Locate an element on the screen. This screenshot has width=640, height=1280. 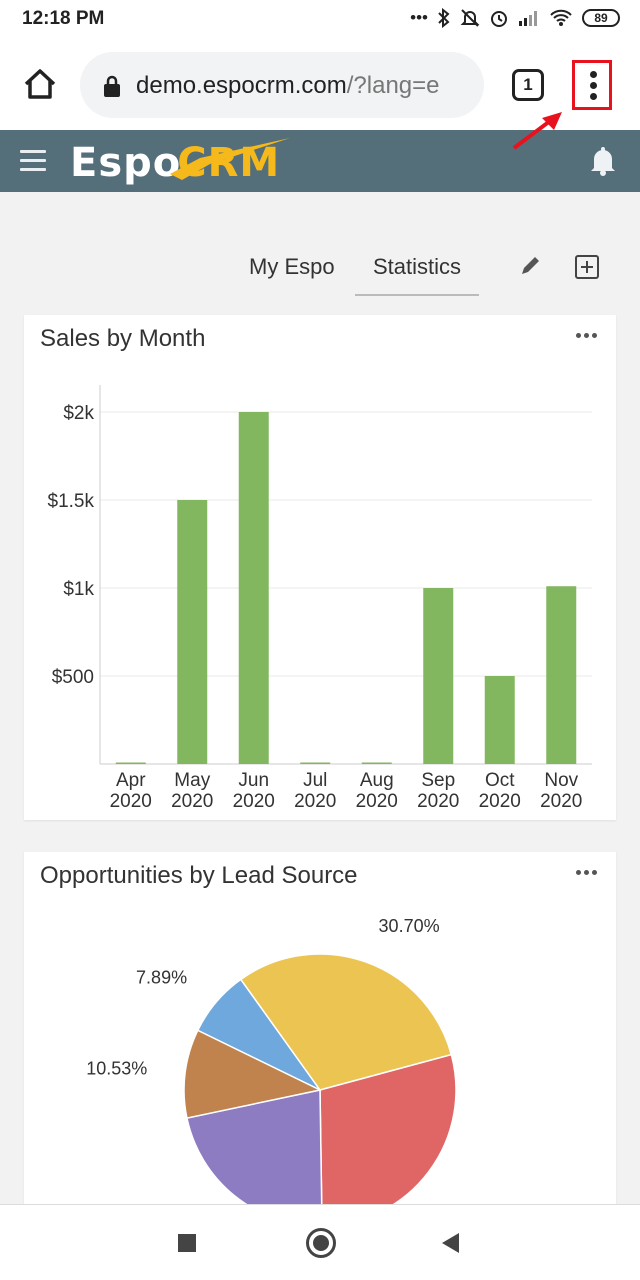
add-dashlet-icon is located at coordinates (587, 267).